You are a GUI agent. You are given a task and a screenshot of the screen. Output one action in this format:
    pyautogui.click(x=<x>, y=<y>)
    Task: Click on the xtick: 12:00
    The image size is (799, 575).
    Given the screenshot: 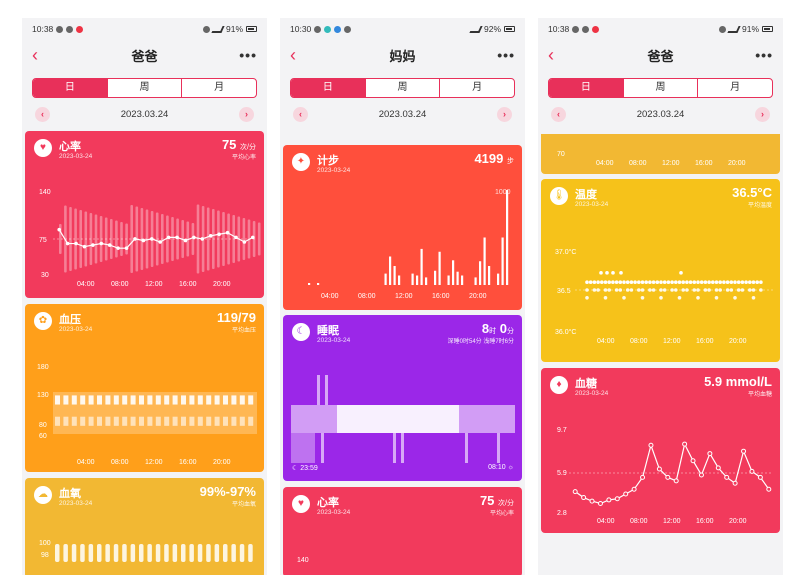 What is the action you would take?
    pyautogui.click(x=404, y=296)
    